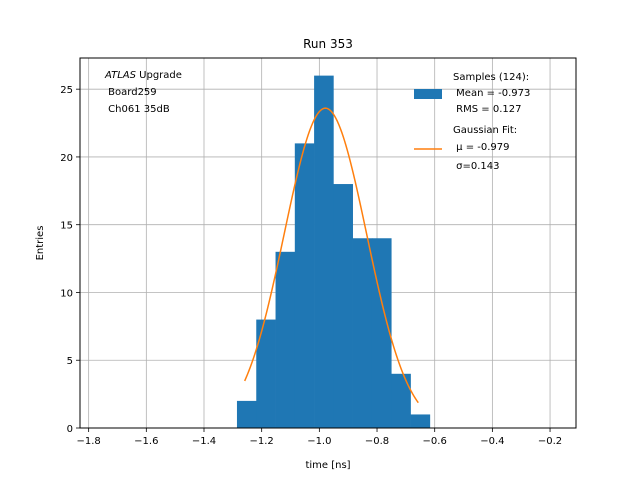  What do you see at coordinates (476, 166) in the screenshot?
I see `legend-fit-sigma: σ=0.143` at bounding box center [476, 166].